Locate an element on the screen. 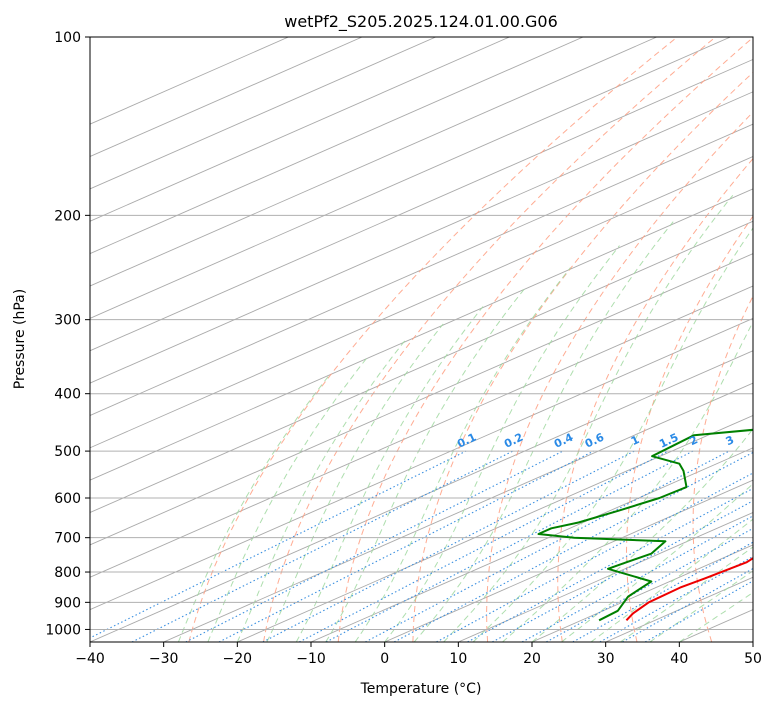 This screenshot has height=712, width=775. y-tick-label: 200 is located at coordinates (67, 216).